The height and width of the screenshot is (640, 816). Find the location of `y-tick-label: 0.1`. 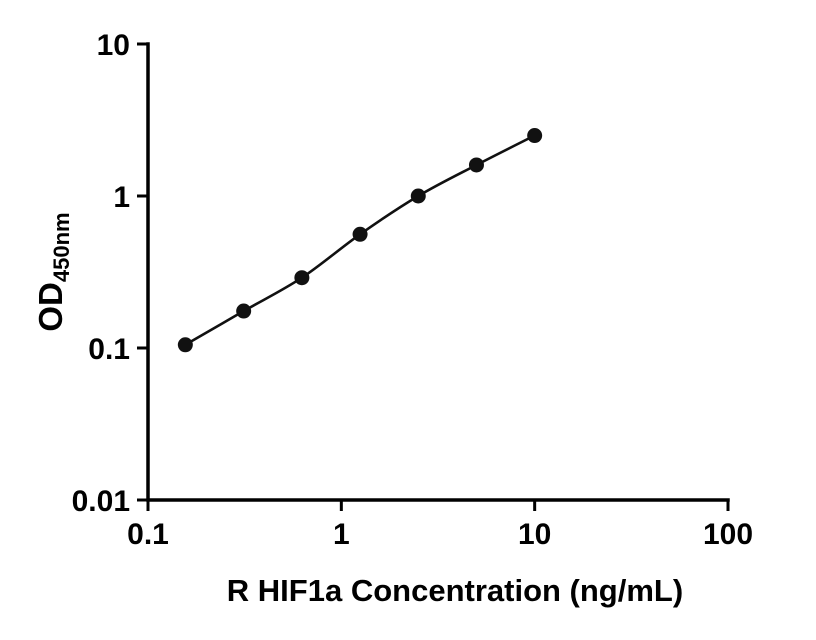

y-tick-label: 0.1 is located at coordinates (109, 349).